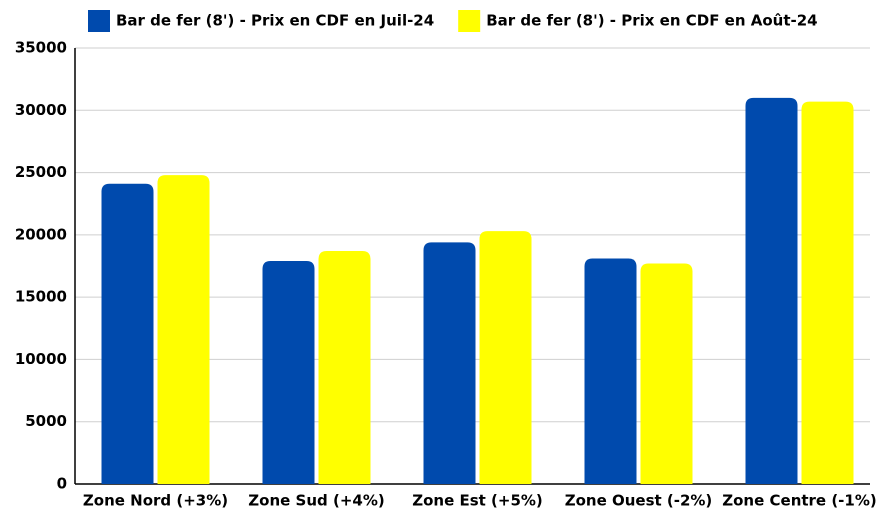  What do you see at coordinates (41, 172) in the screenshot?
I see `y-tick-label: 25000` at bounding box center [41, 172].